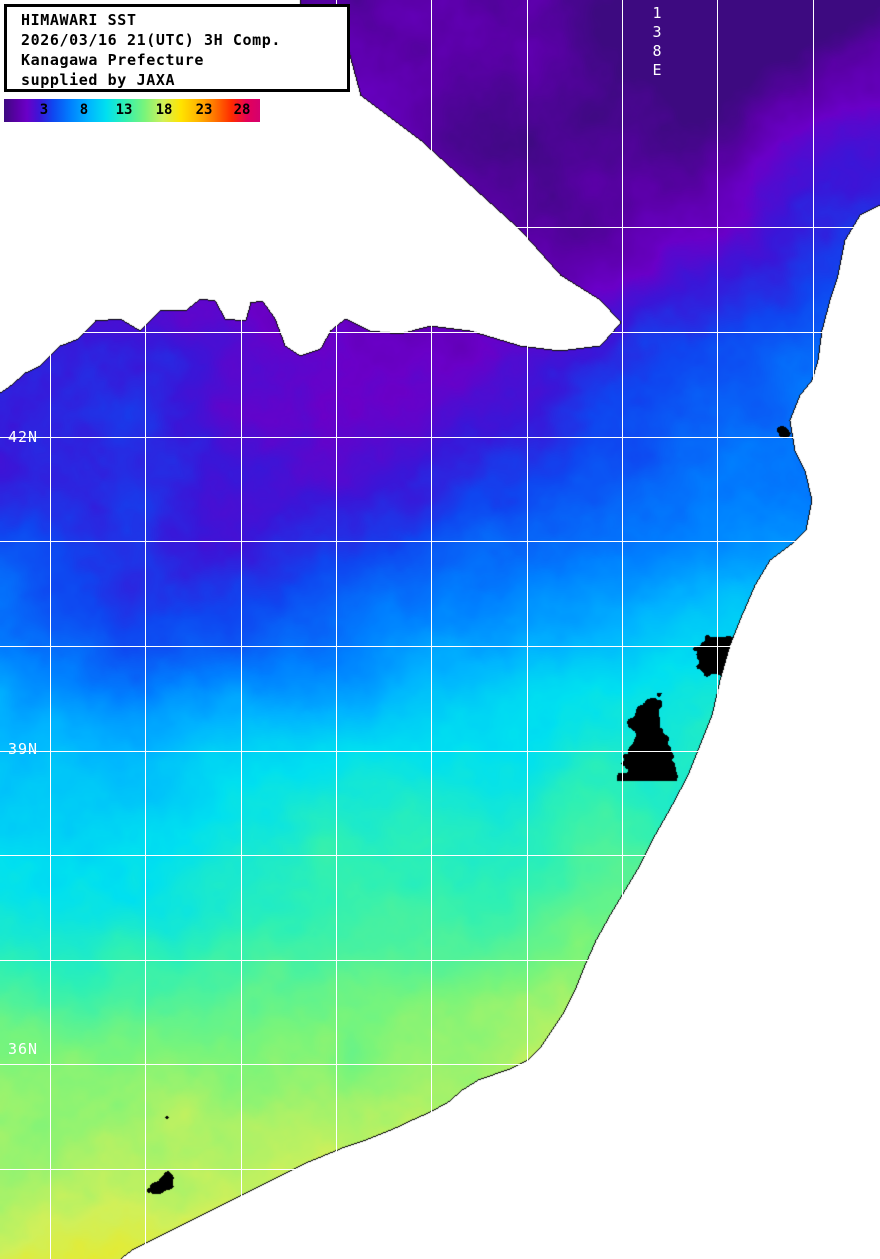  I want to click on colorbar-tick-13: 13, so click(124, 110).